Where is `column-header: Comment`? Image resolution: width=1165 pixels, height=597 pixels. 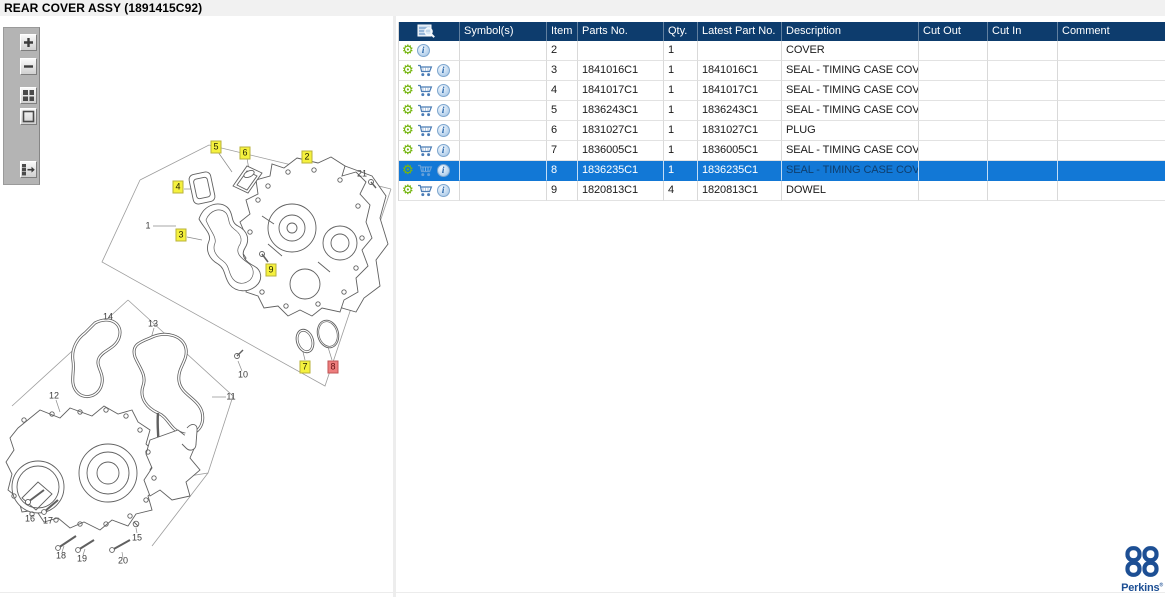
column-header: Comment is located at coordinates (1111, 31).